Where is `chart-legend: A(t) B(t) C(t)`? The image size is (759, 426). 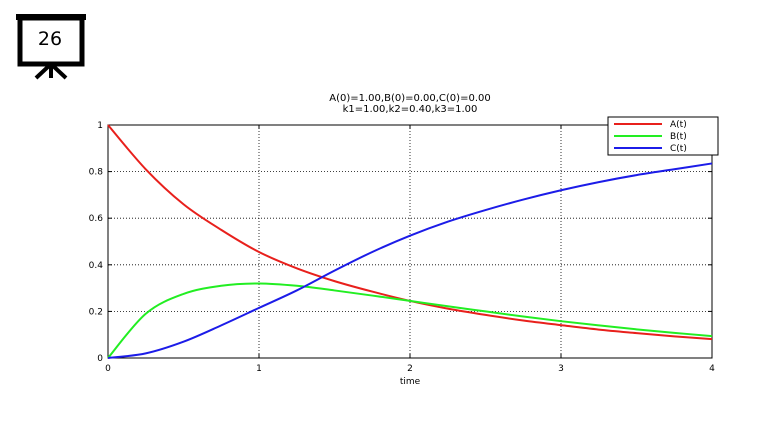 chart-legend: A(t) B(t) C(t) is located at coordinates (663, 136).